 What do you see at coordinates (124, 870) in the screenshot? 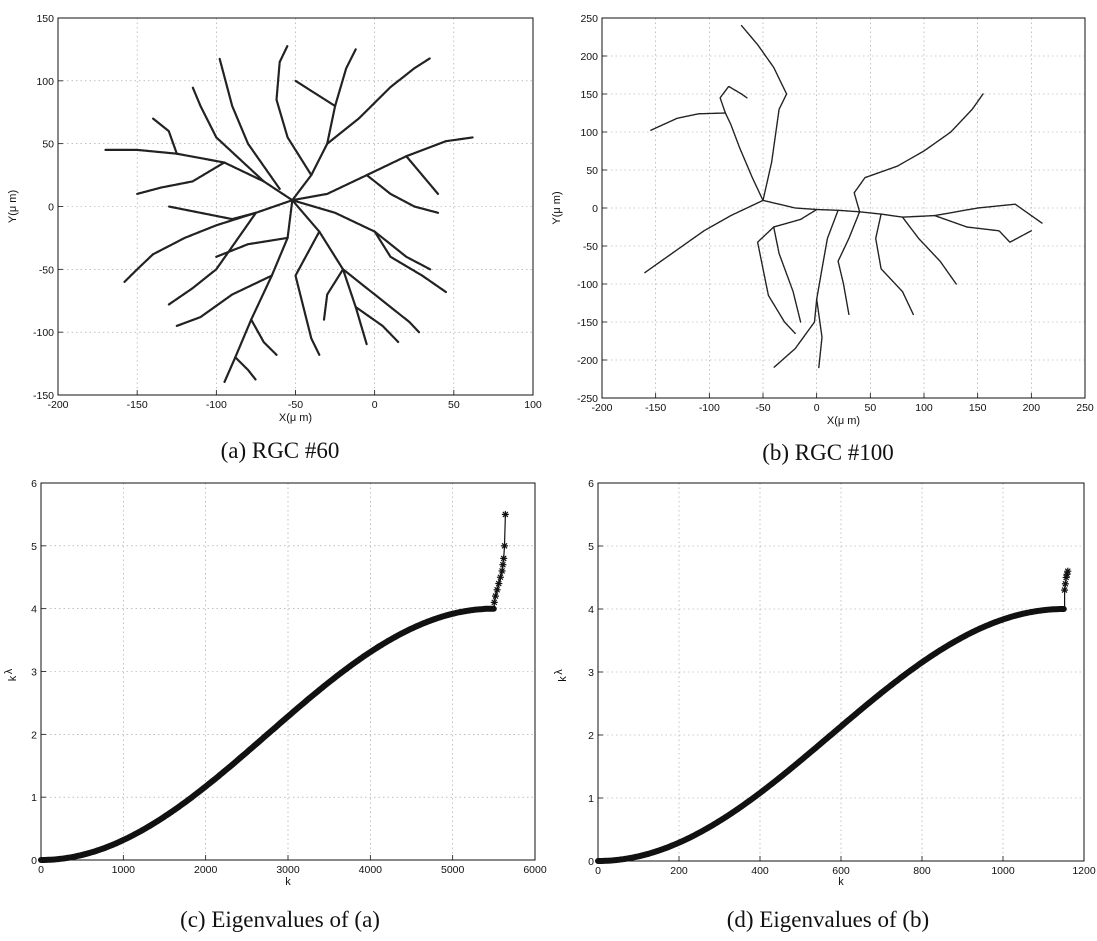
I see `x-tick-label: 1000` at bounding box center [124, 870].